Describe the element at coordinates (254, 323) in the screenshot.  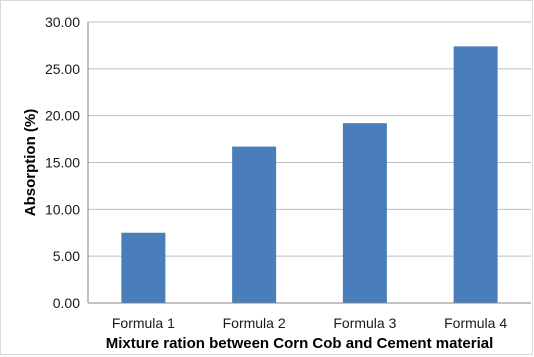
I see `x-tick-label: Formula 2` at that location.